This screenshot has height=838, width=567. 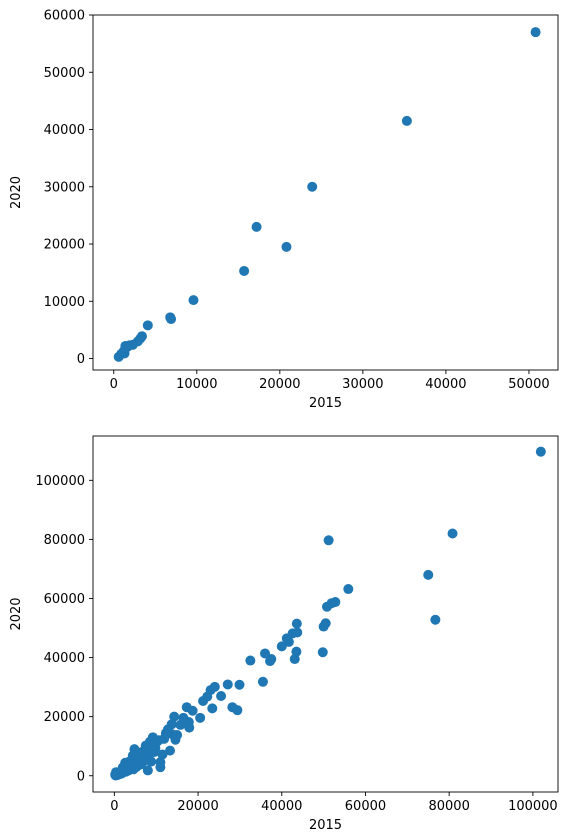 I want to click on x-tick-label: 50000, so click(x=528, y=384).